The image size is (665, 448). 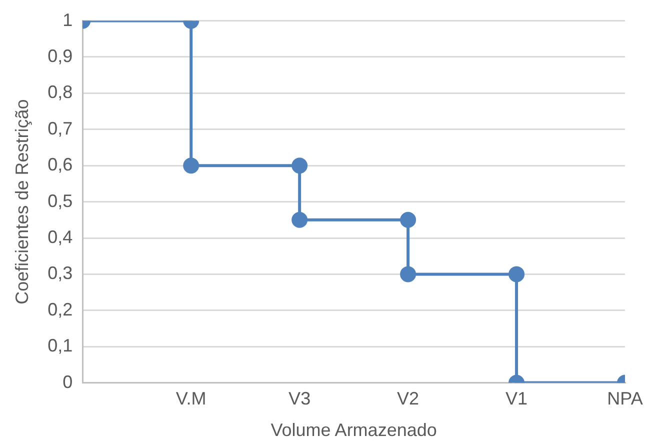 I want to click on y-tick-label: 0,3, so click(x=60, y=273).